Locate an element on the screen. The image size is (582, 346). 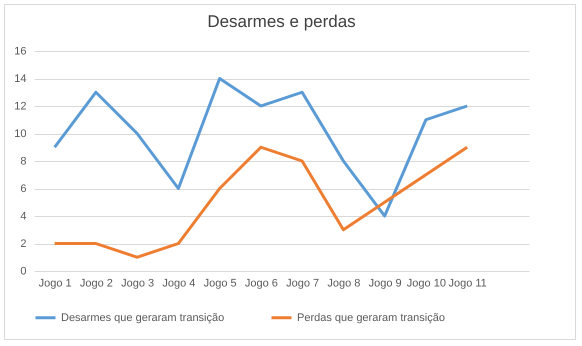
y-tick-label: 8 is located at coordinates (23, 162).